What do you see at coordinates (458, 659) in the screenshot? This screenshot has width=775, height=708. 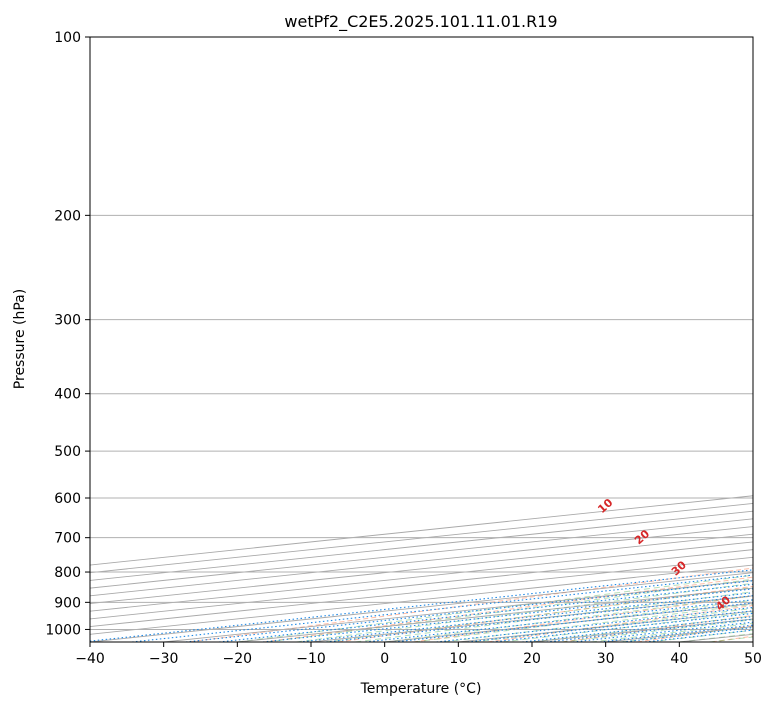 I see `x-tick-label: 10` at bounding box center [458, 659].